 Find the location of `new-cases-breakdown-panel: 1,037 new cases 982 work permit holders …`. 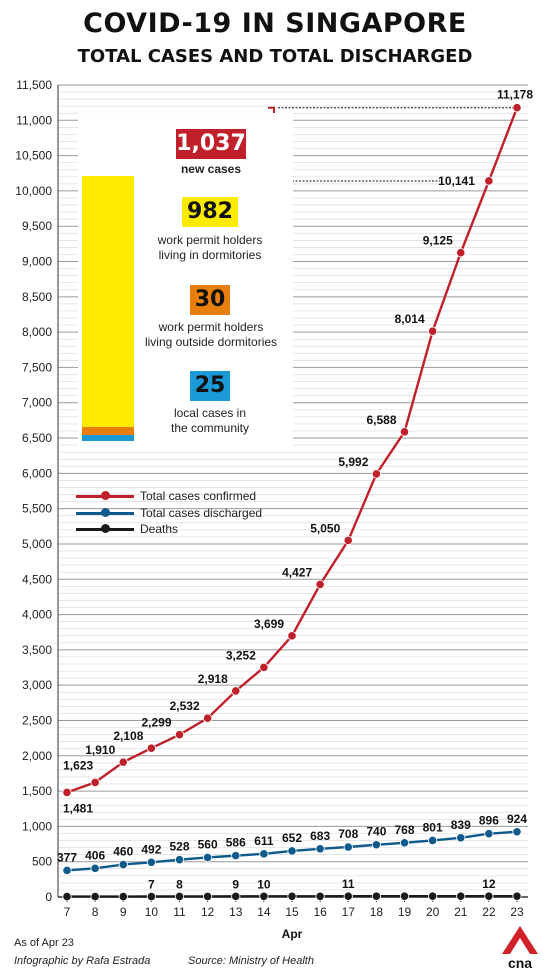

new-cases-breakdown-panel: 1,037 new cases 982 work permit holders … is located at coordinates (185, 282).